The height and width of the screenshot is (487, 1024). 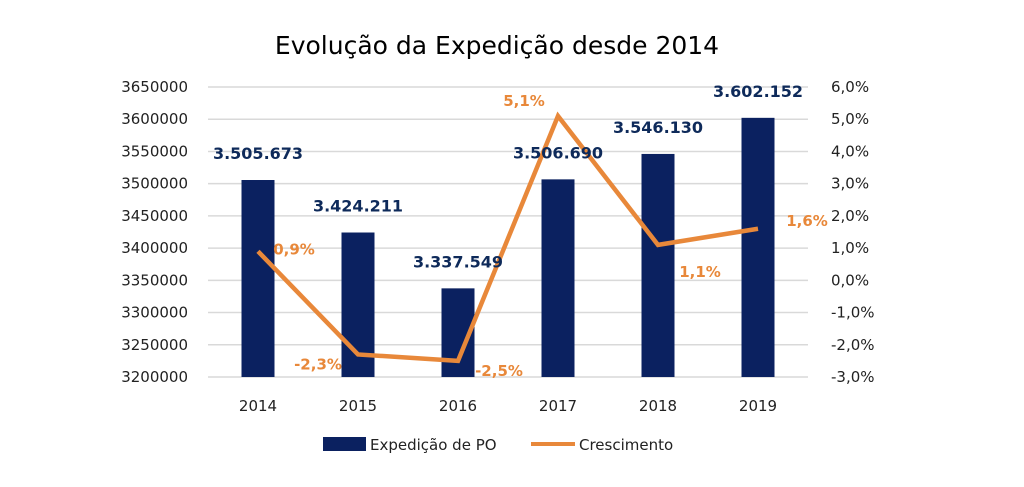 I want to click on y-left-tick-label: 3350000, so click(x=154, y=280).